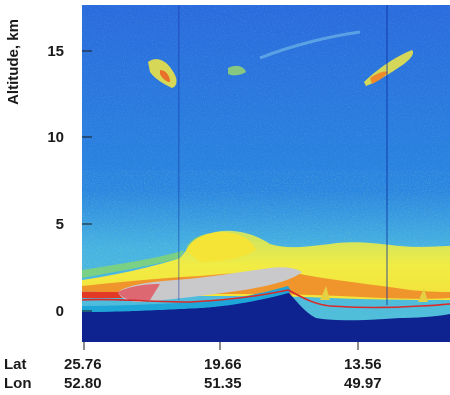  I want to click on cirrus-patch-mid, so click(237, 70).